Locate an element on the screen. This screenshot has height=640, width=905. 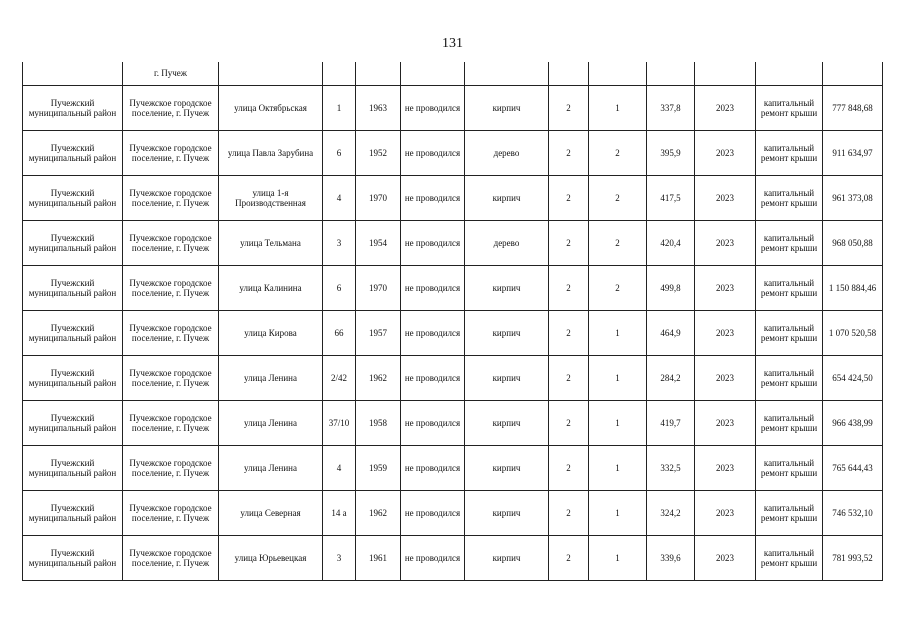
house-cell: 66 is located at coordinates (339, 333).